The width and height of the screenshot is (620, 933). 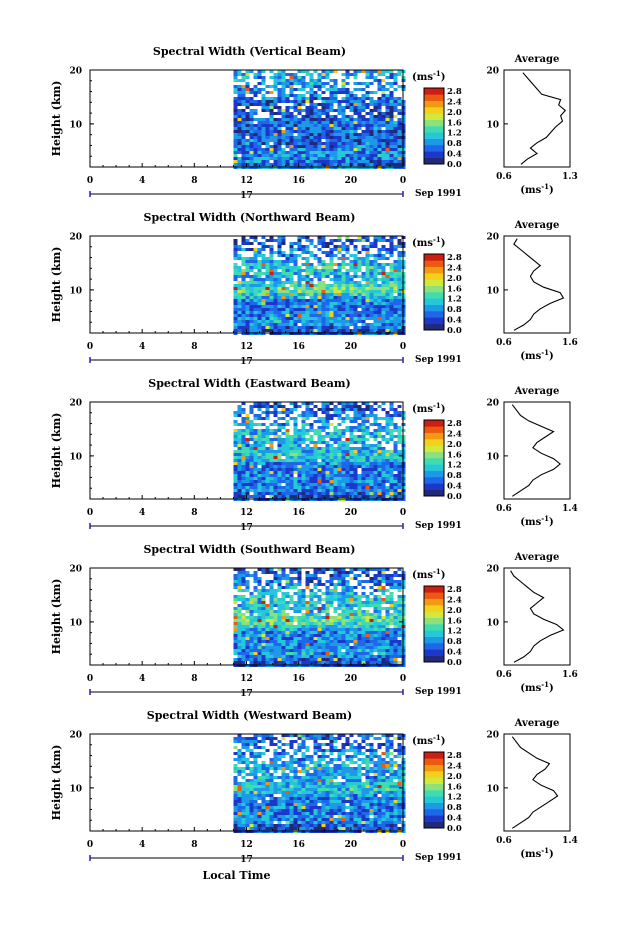 I want to click on date-label: Sep 1991, so click(x=438, y=526).